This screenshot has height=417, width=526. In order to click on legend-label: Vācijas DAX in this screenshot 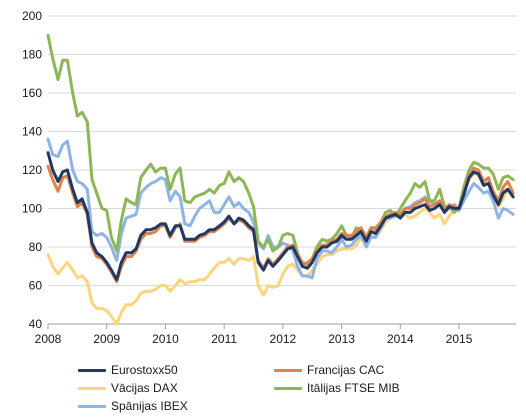, I will do `click(144, 388)`.